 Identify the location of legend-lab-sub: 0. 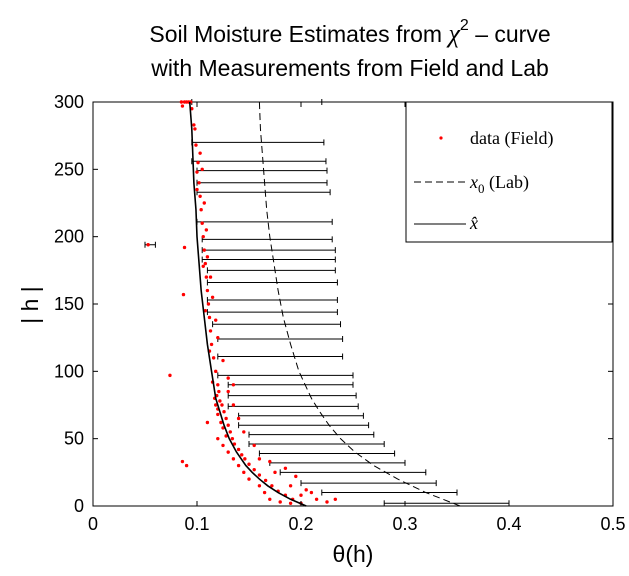
(481, 188).